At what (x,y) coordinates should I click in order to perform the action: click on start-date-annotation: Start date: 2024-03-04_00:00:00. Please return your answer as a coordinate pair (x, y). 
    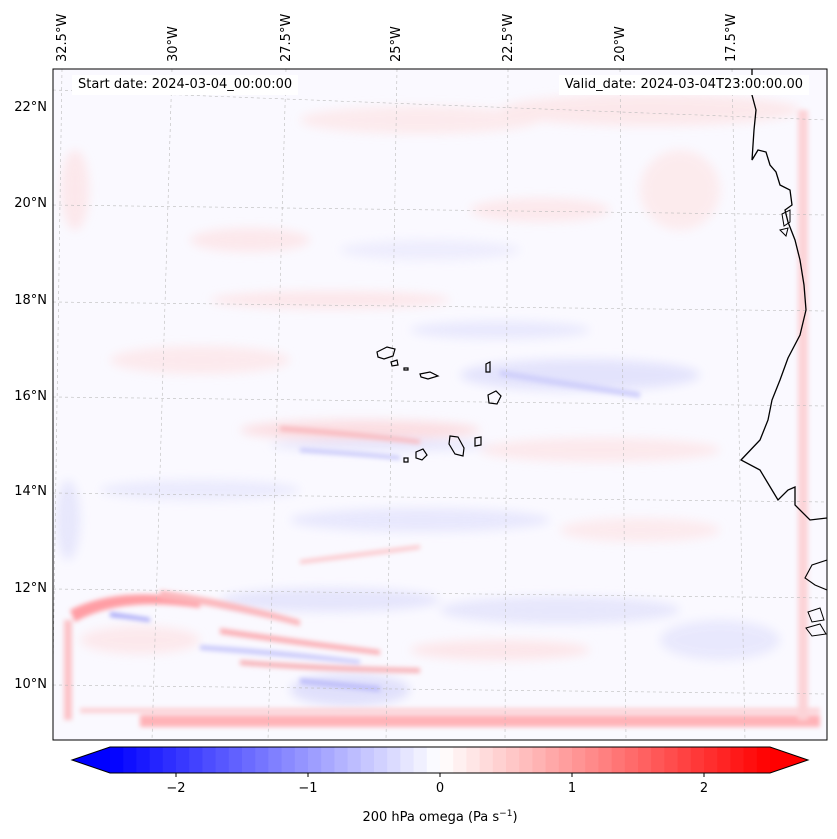
    Looking at the image, I should click on (185, 85).